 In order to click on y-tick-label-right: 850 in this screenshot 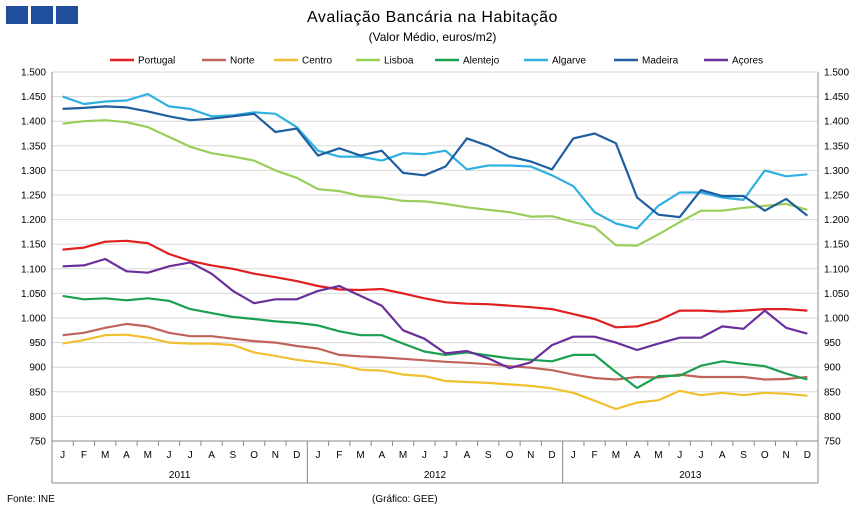, I will do `click(832, 392)`.